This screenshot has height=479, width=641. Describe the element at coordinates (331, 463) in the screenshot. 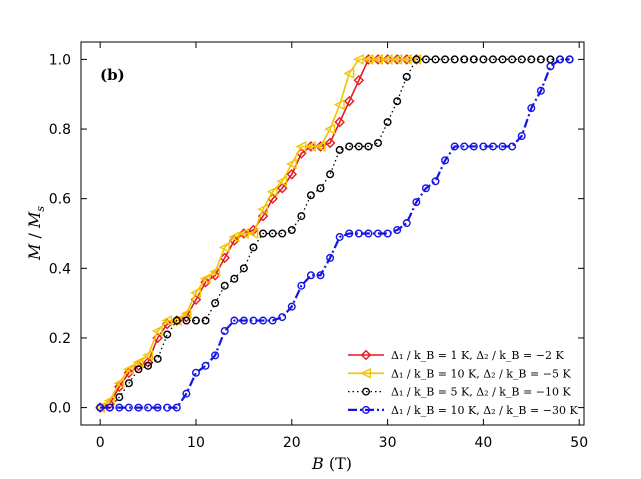

I see `x-axis-label: B (T)` at that location.